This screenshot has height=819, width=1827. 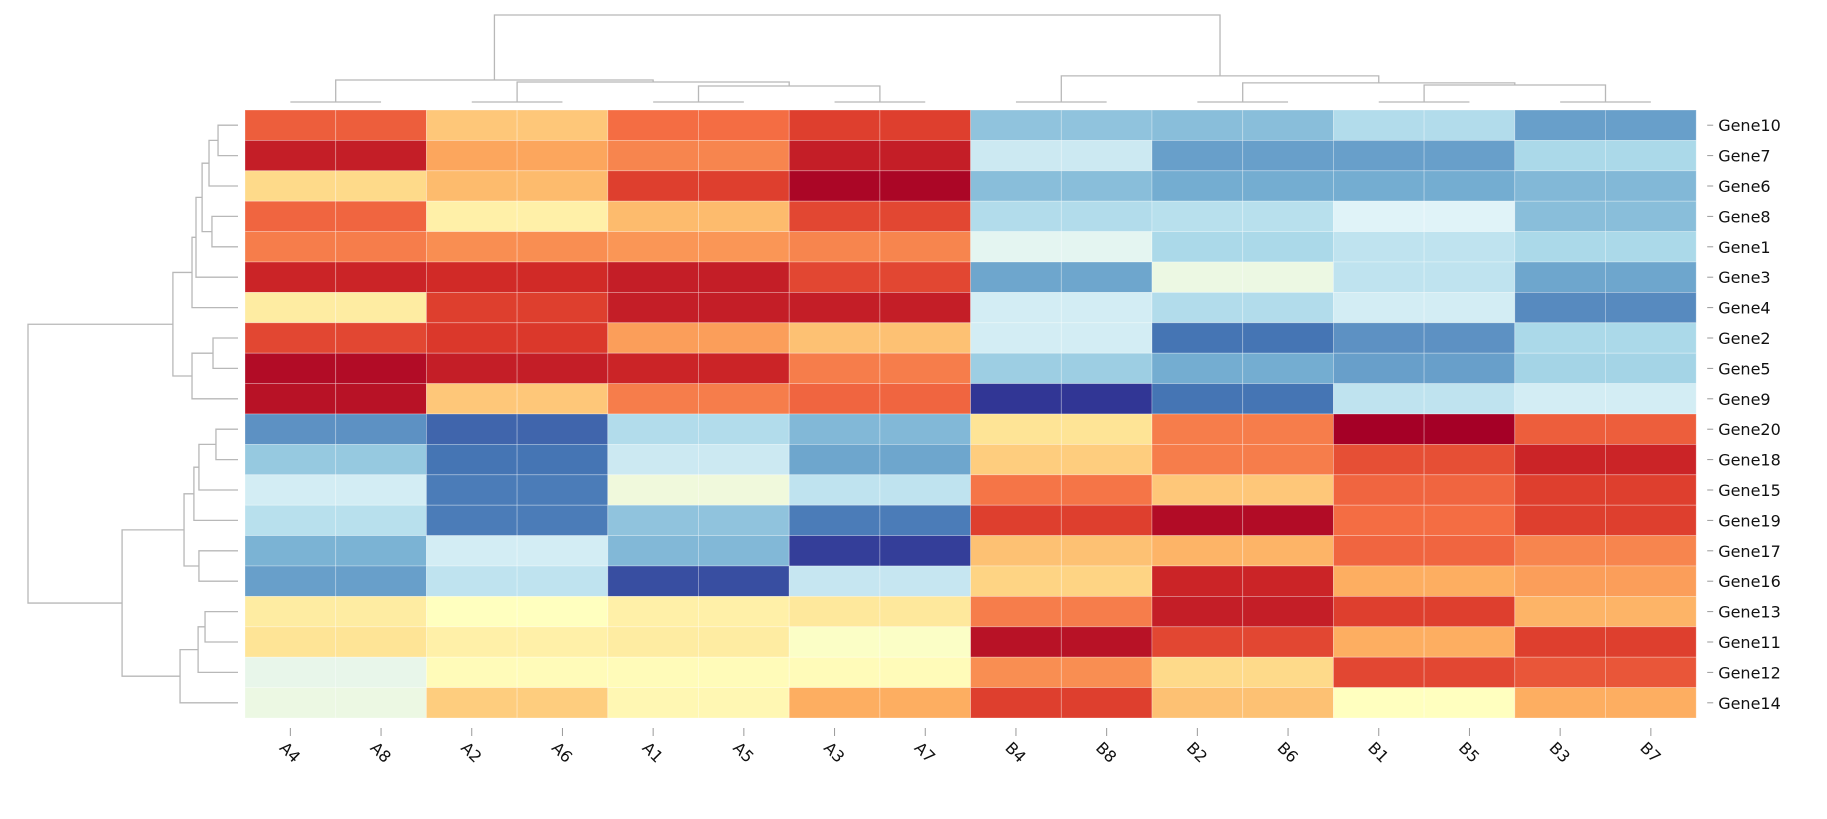 What do you see at coordinates (1749, 460) in the screenshot?
I see `row-label: Gene18` at bounding box center [1749, 460].